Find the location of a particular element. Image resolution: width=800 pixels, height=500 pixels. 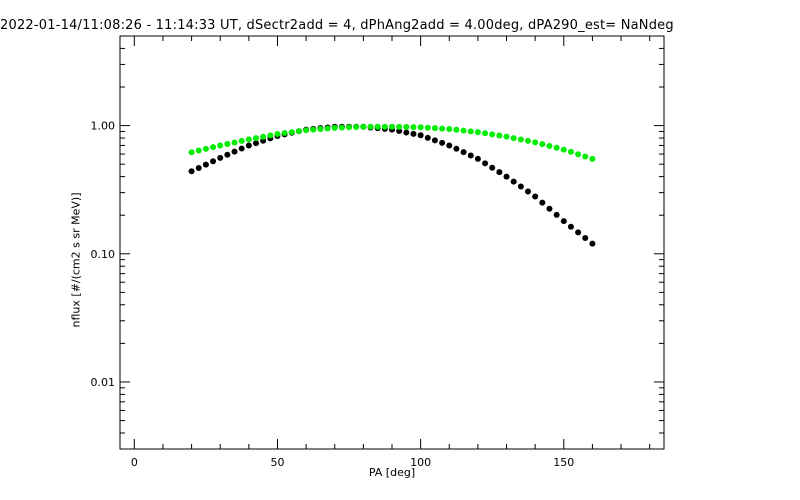

y-axis-label: nflux [#/(cm2 s sr MeV)] is located at coordinates (76, 260).